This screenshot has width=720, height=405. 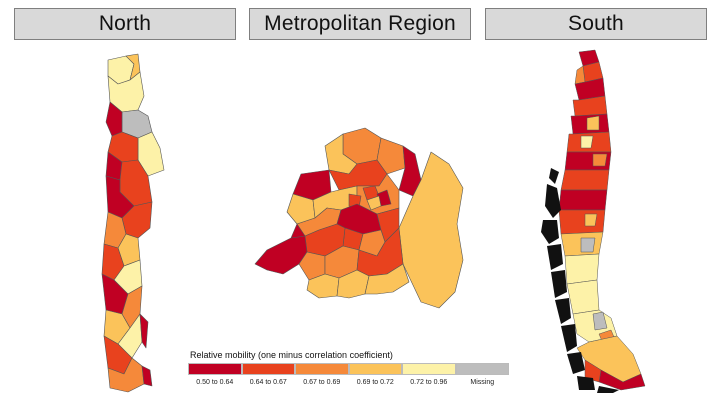 What do you see at coordinates (322, 382) in the screenshot?
I see `legend-label: 0.67 to 0.69` at bounding box center [322, 382].